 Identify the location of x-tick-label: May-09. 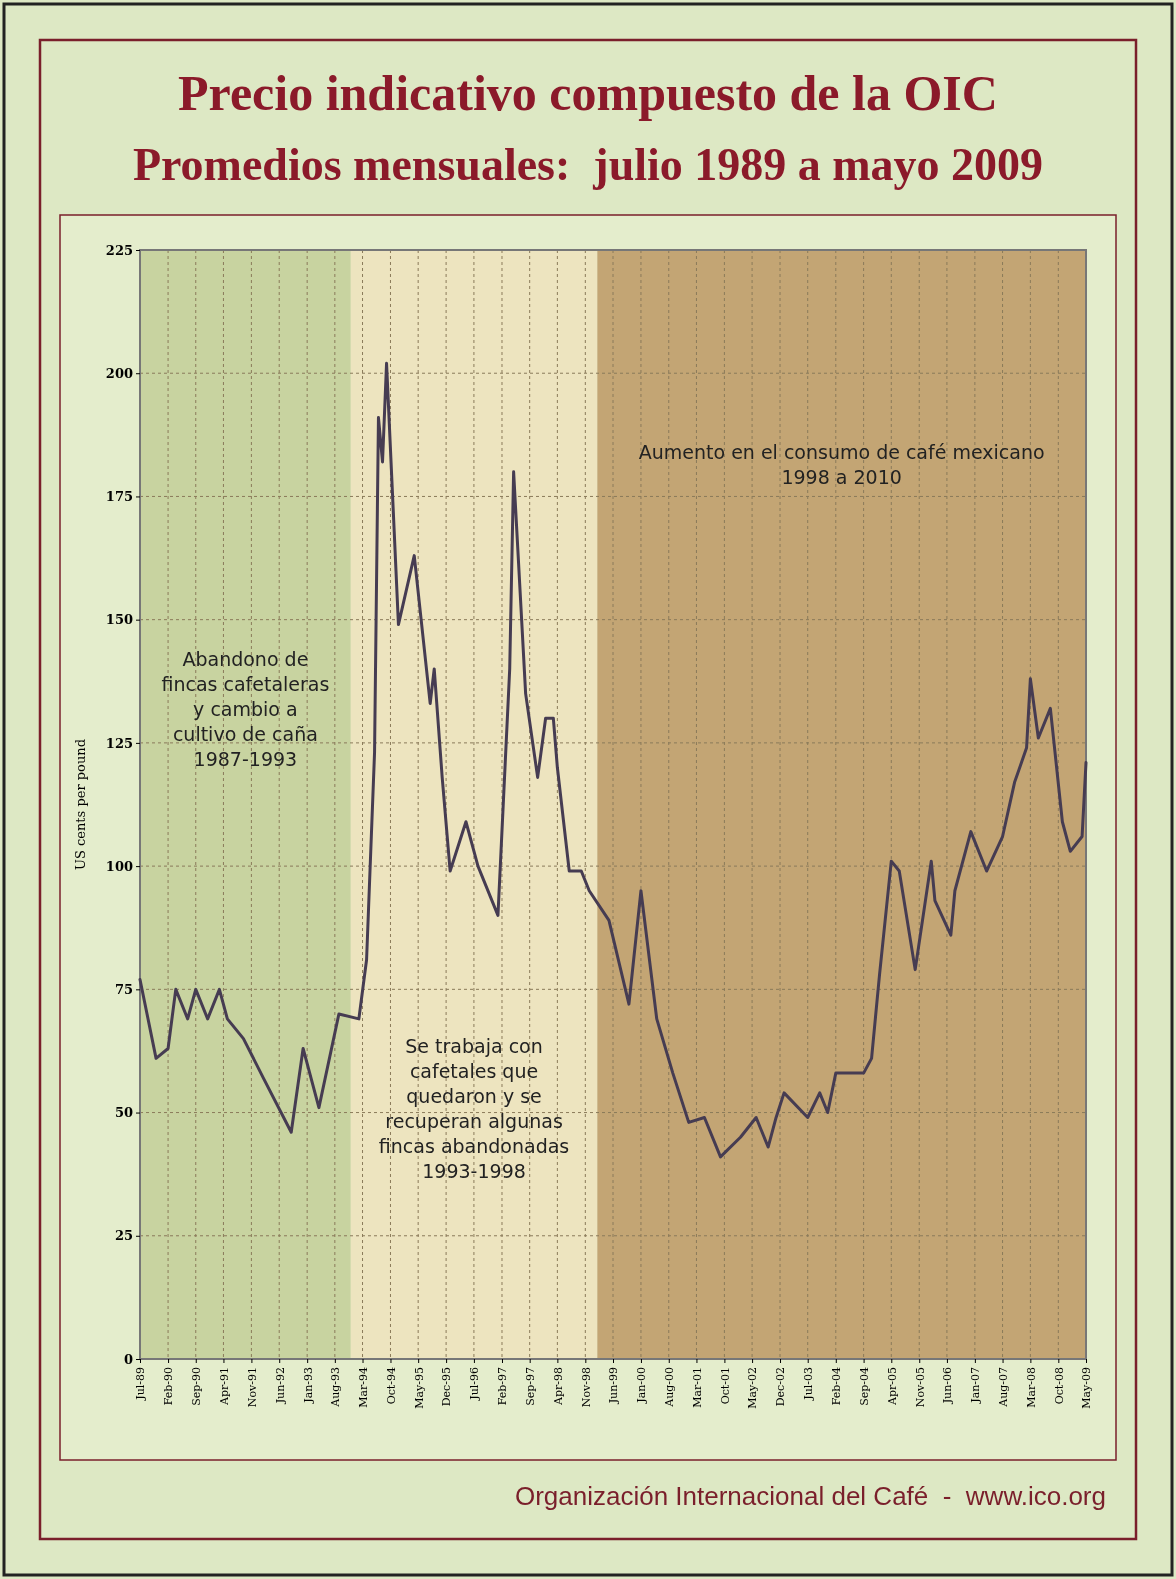
(1087, 1388).